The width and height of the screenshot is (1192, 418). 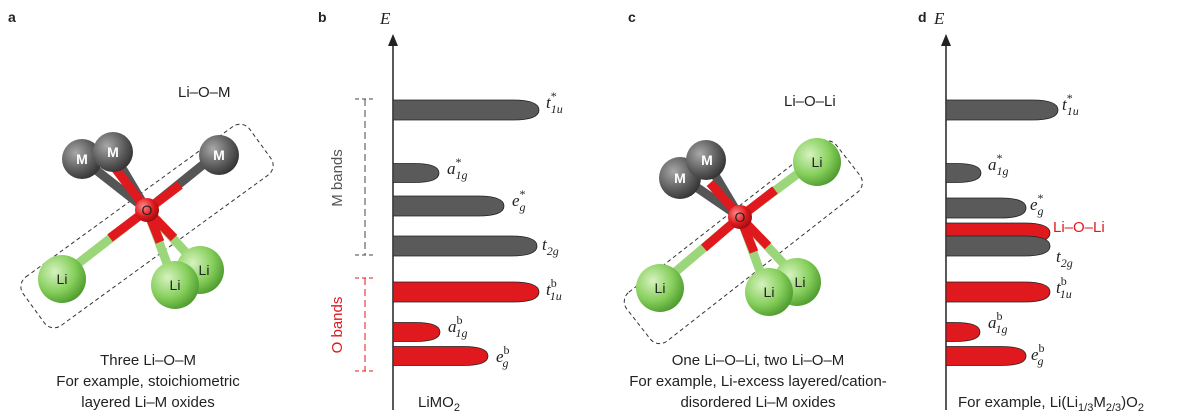 I want to click on panel-a-bond-label: Li–O–M, so click(x=204, y=92).